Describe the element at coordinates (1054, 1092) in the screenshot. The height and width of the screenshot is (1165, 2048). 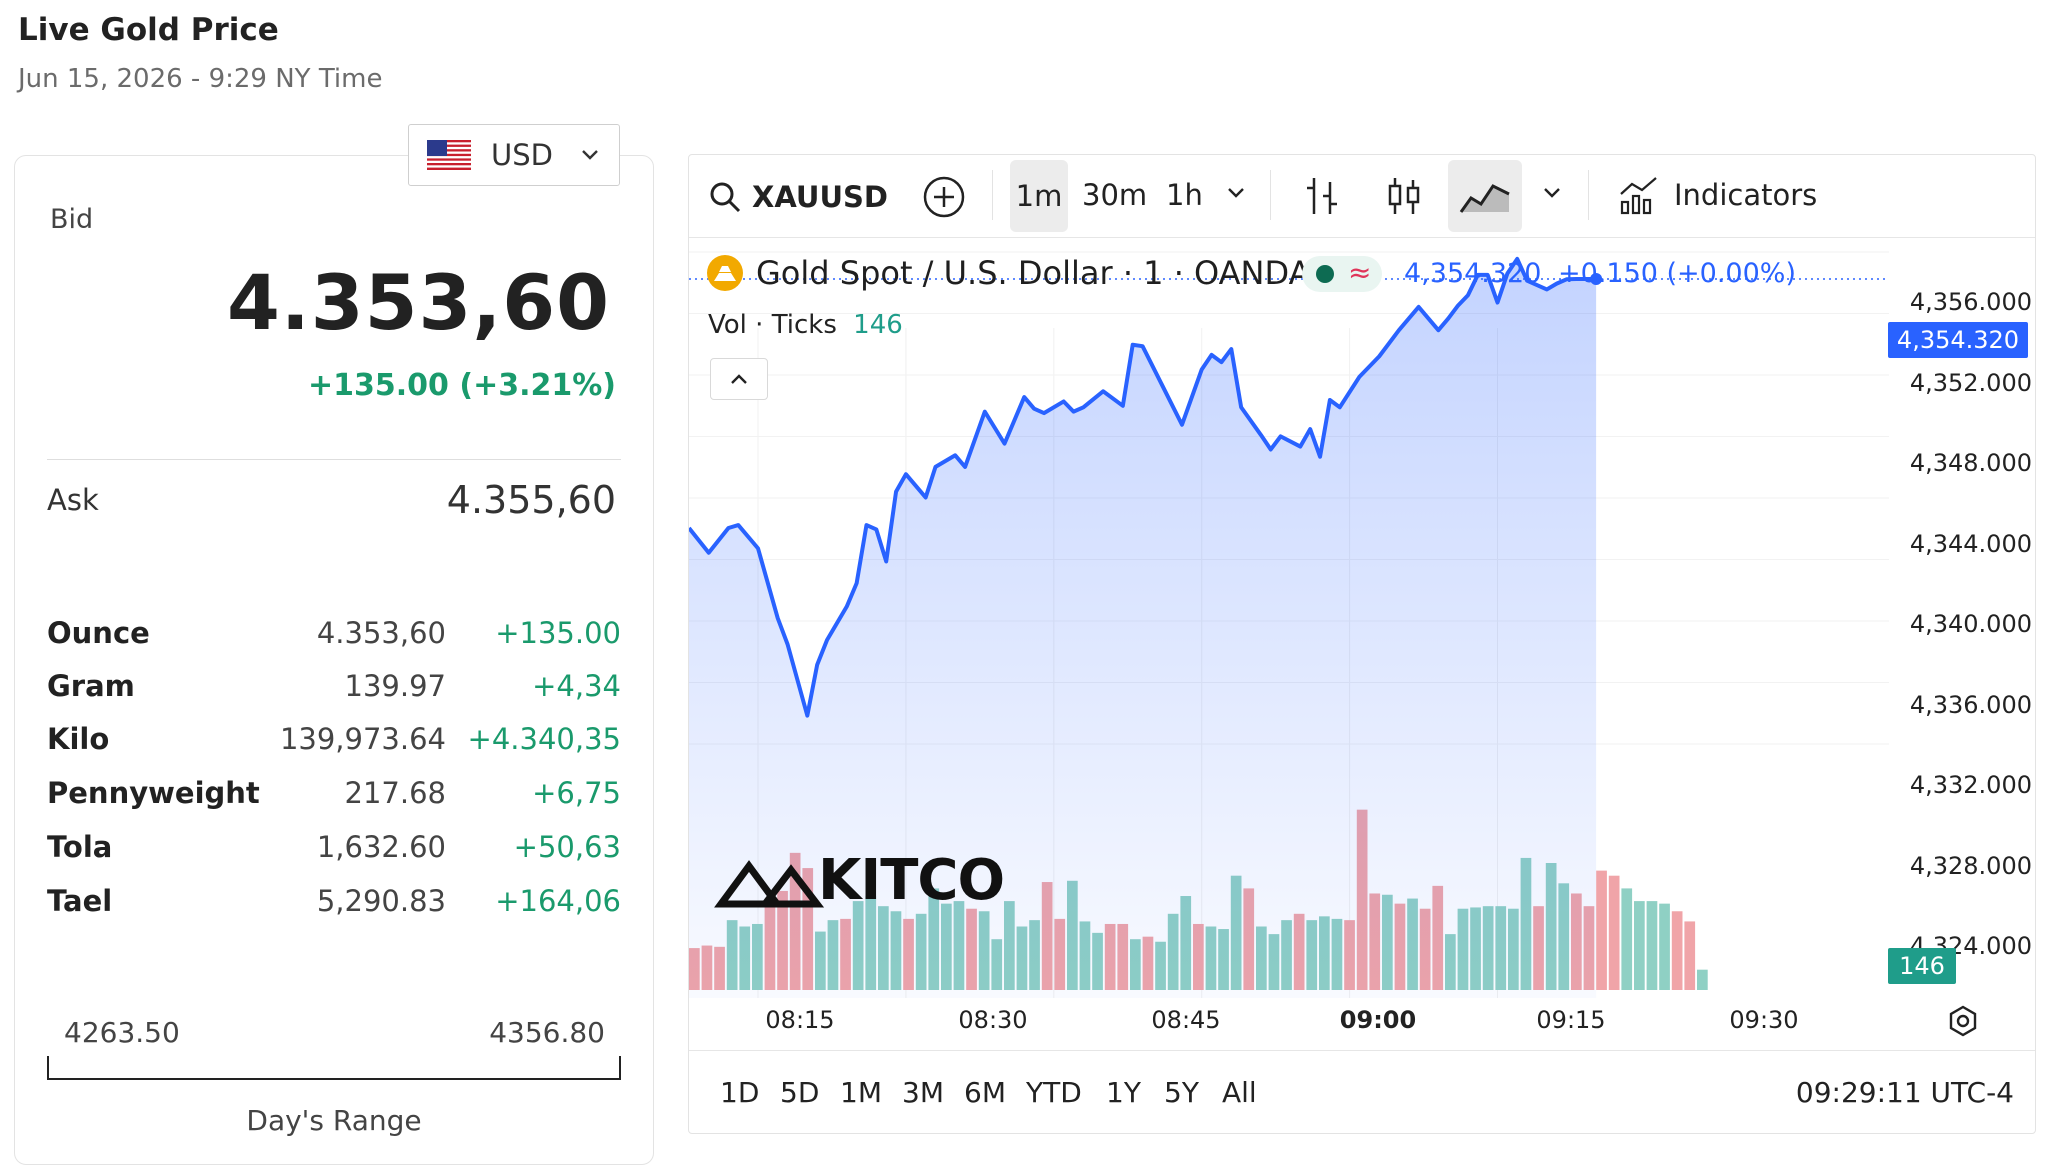
I see `period-ytd: YTD` at that location.